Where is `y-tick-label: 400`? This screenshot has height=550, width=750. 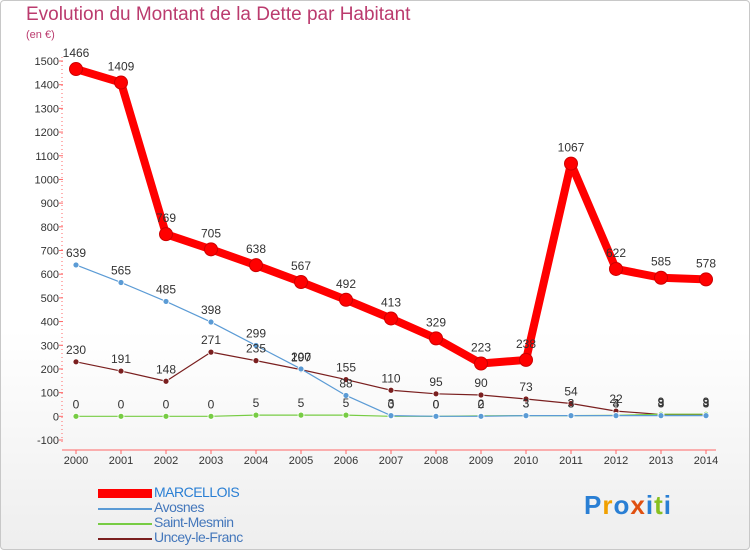 y-tick-label: 400 is located at coordinates (50, 323).